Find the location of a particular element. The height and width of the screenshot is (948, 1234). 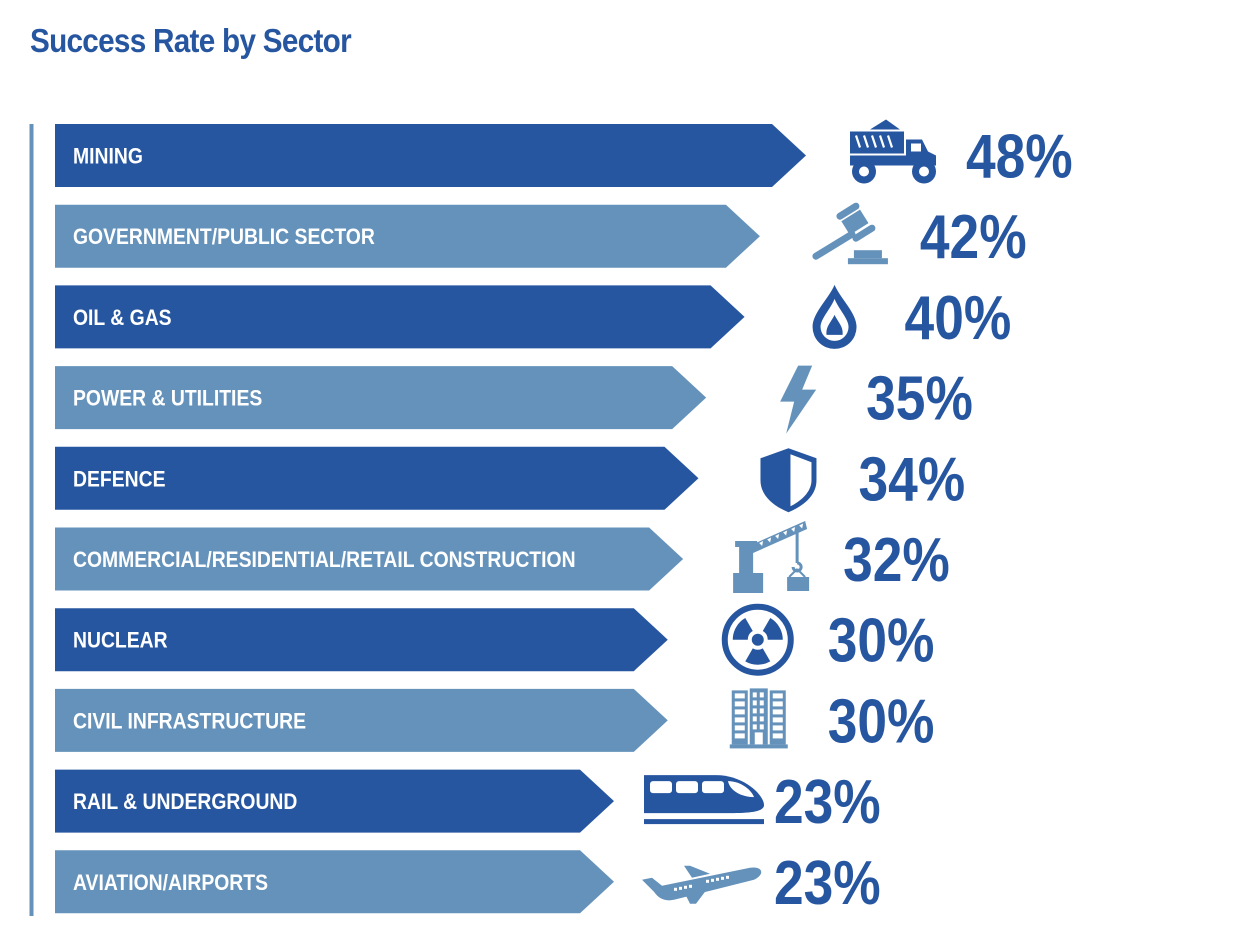

bar-row: AVIATION/AIRPORTS 23% is located at coordinates (468, 883).